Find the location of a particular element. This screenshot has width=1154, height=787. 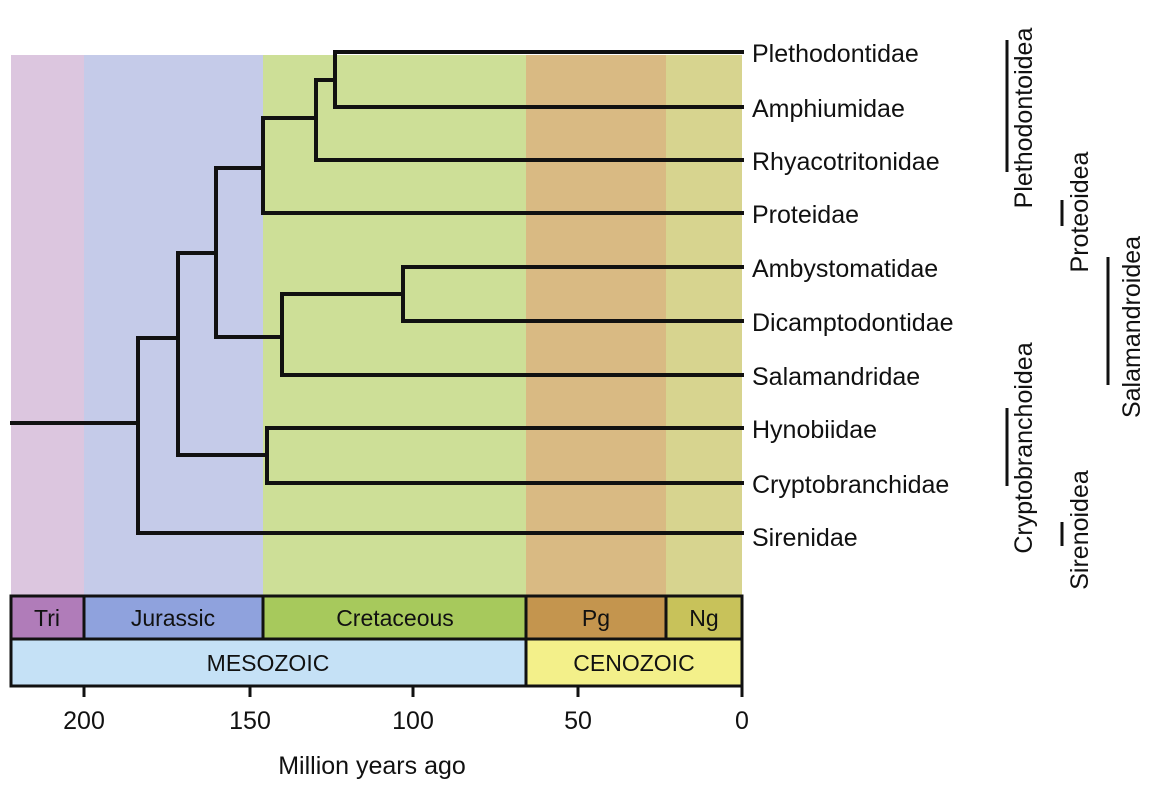

era-label: CENOZOIC is located at coordinates (633, 663).